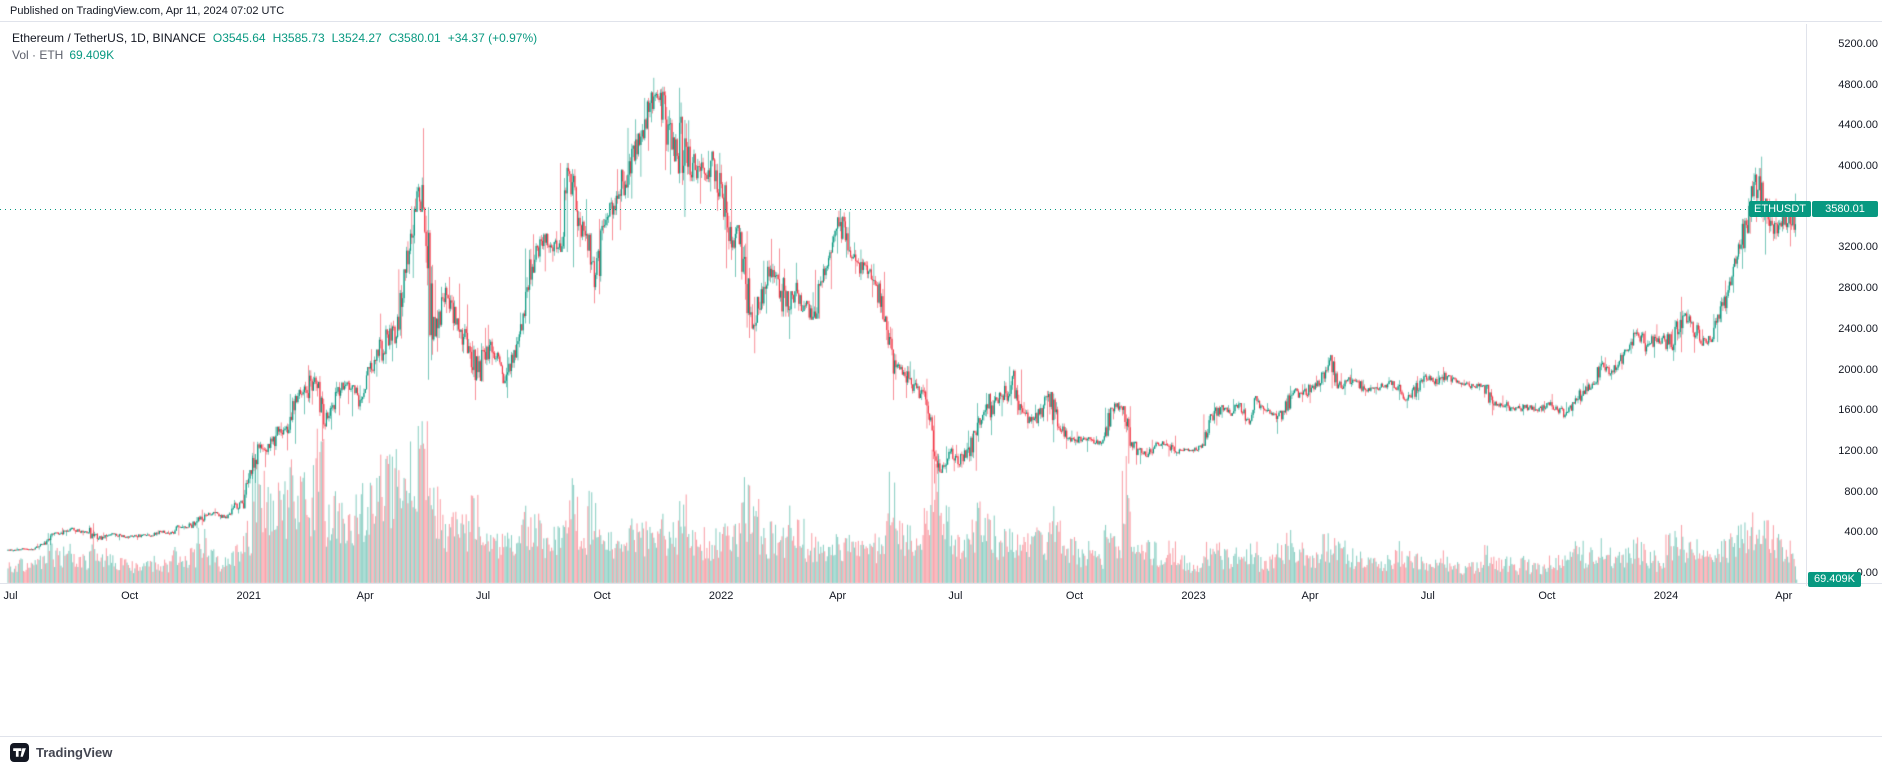 The image size is (1882, 768). I want to click on footer-attribution-bar: TradingView, so click(941, 752).